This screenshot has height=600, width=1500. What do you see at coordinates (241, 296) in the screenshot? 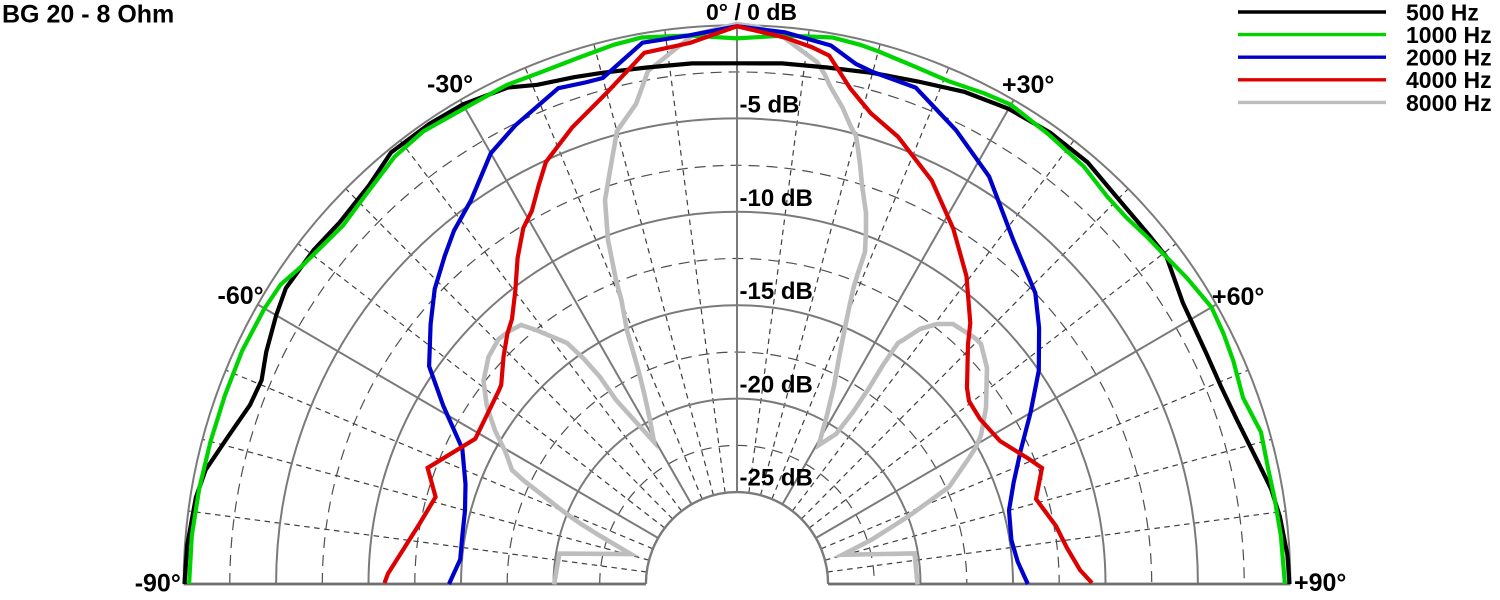
I see `svg-text: -60°` at bounding box center [241, 296].